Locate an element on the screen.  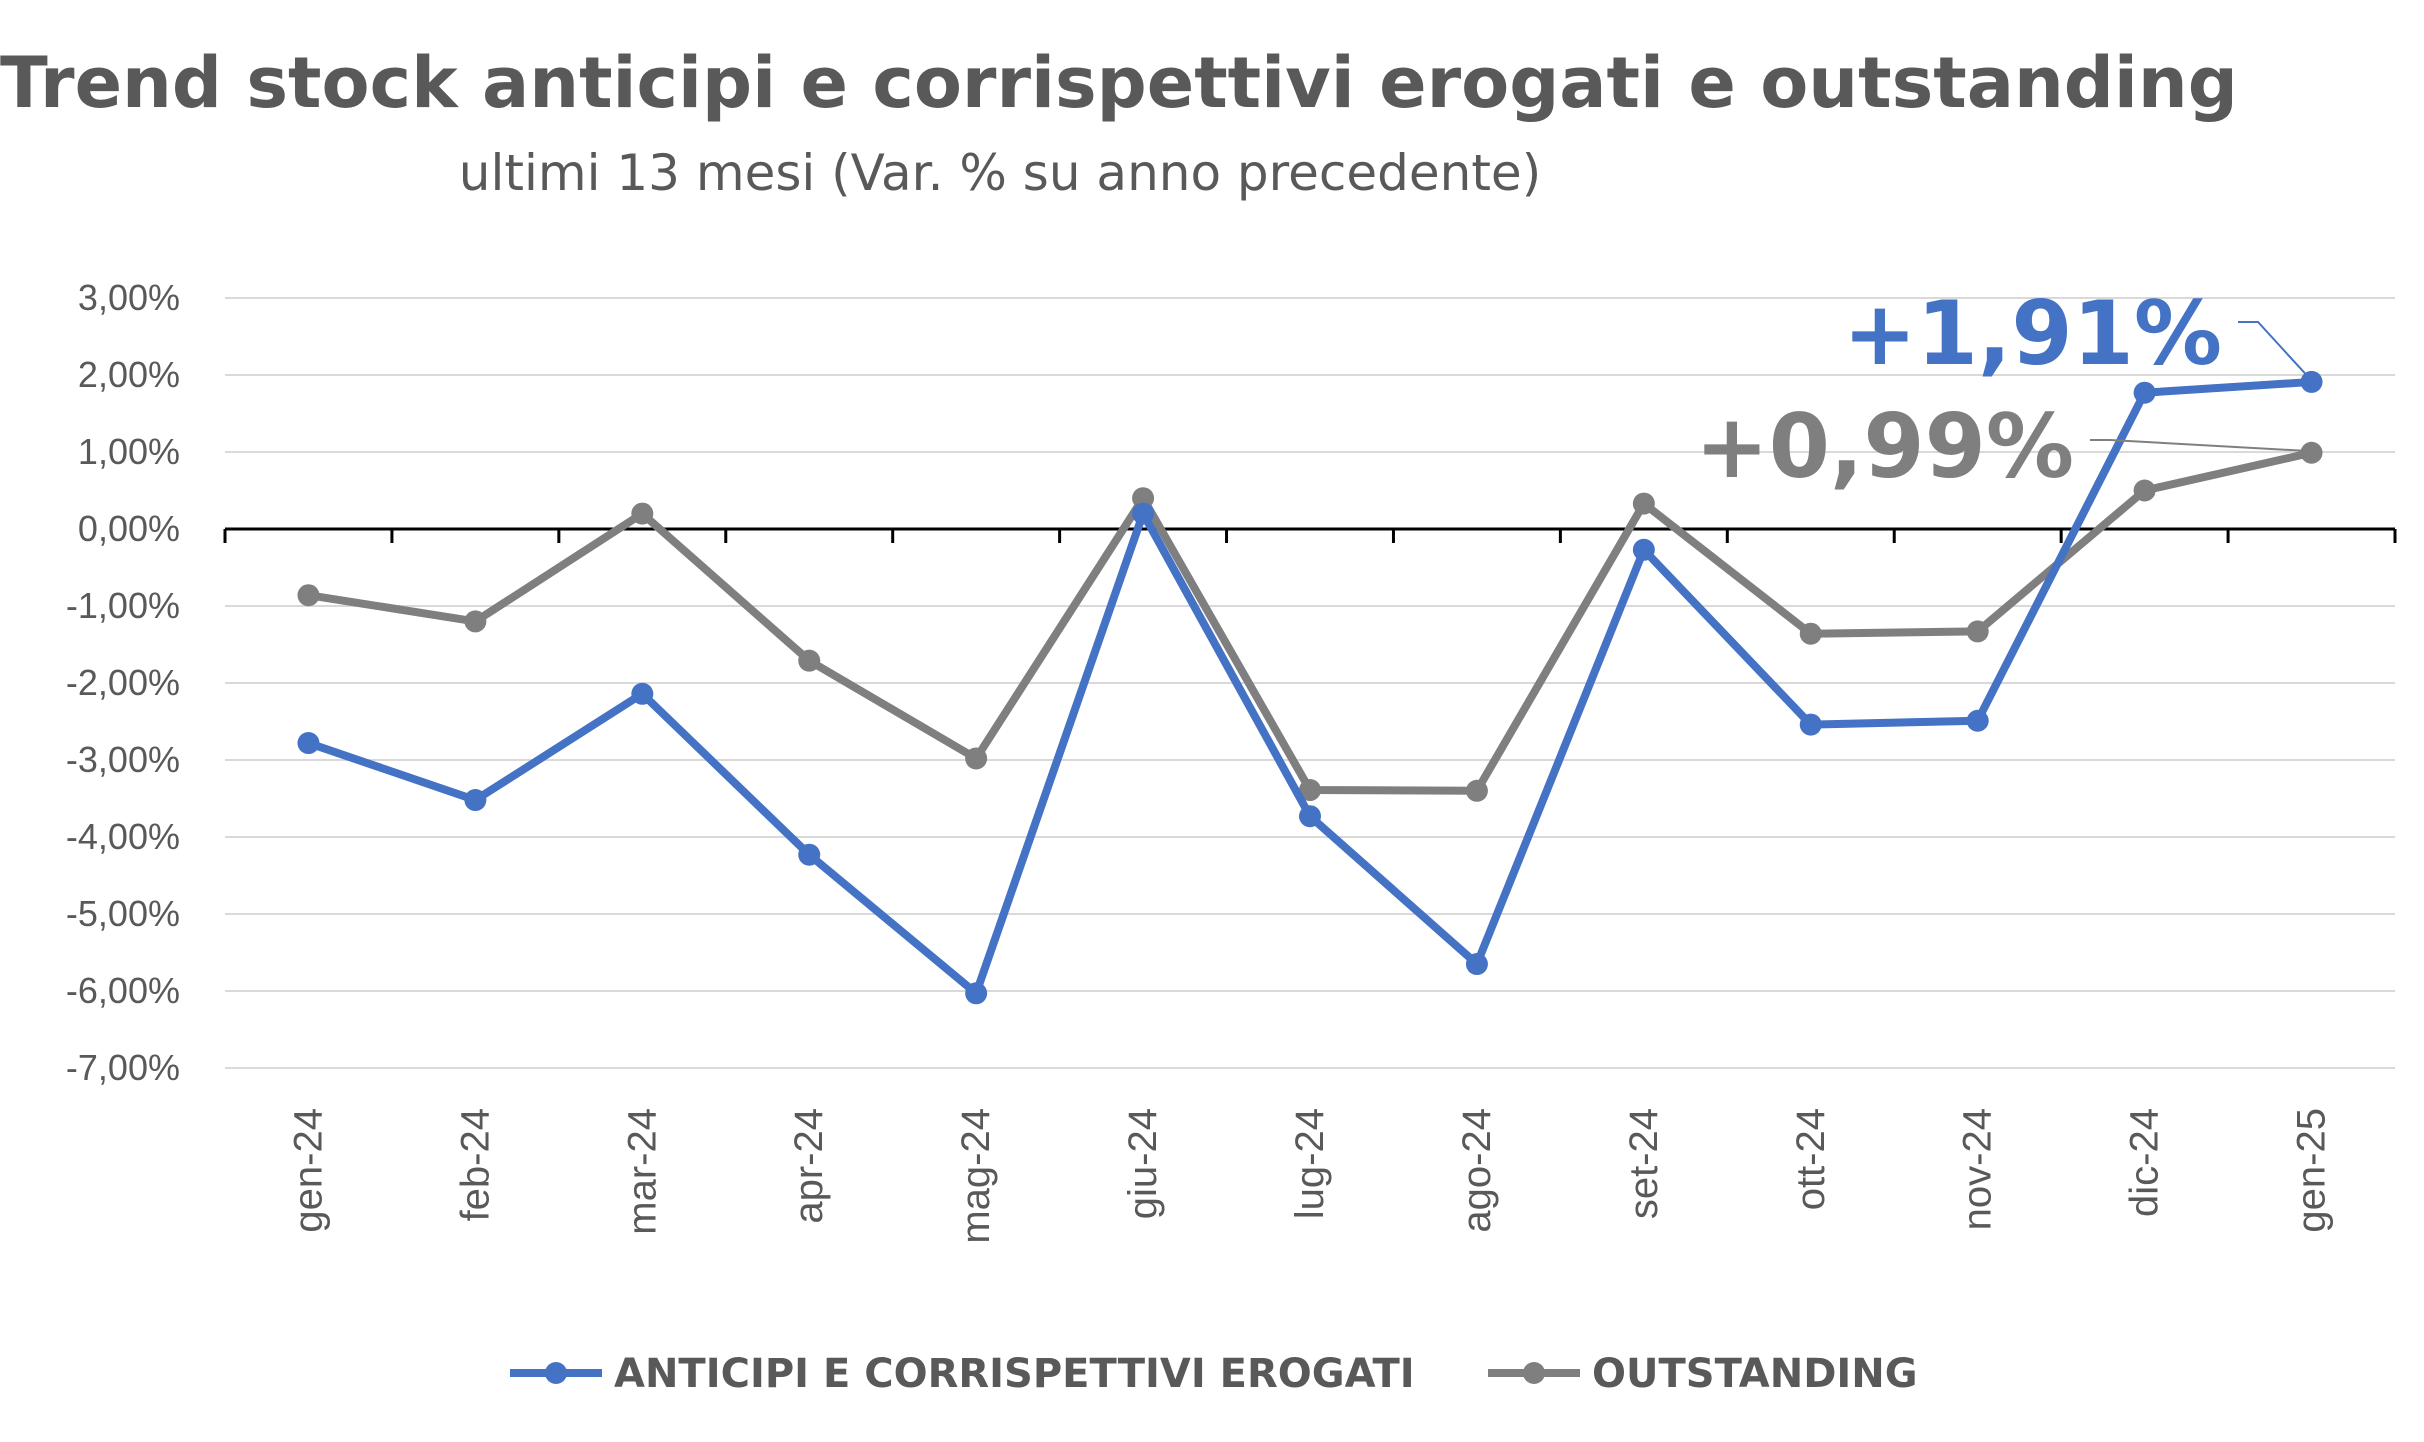
y-tick-label: -2,00% is located at coordinates (123, 682).